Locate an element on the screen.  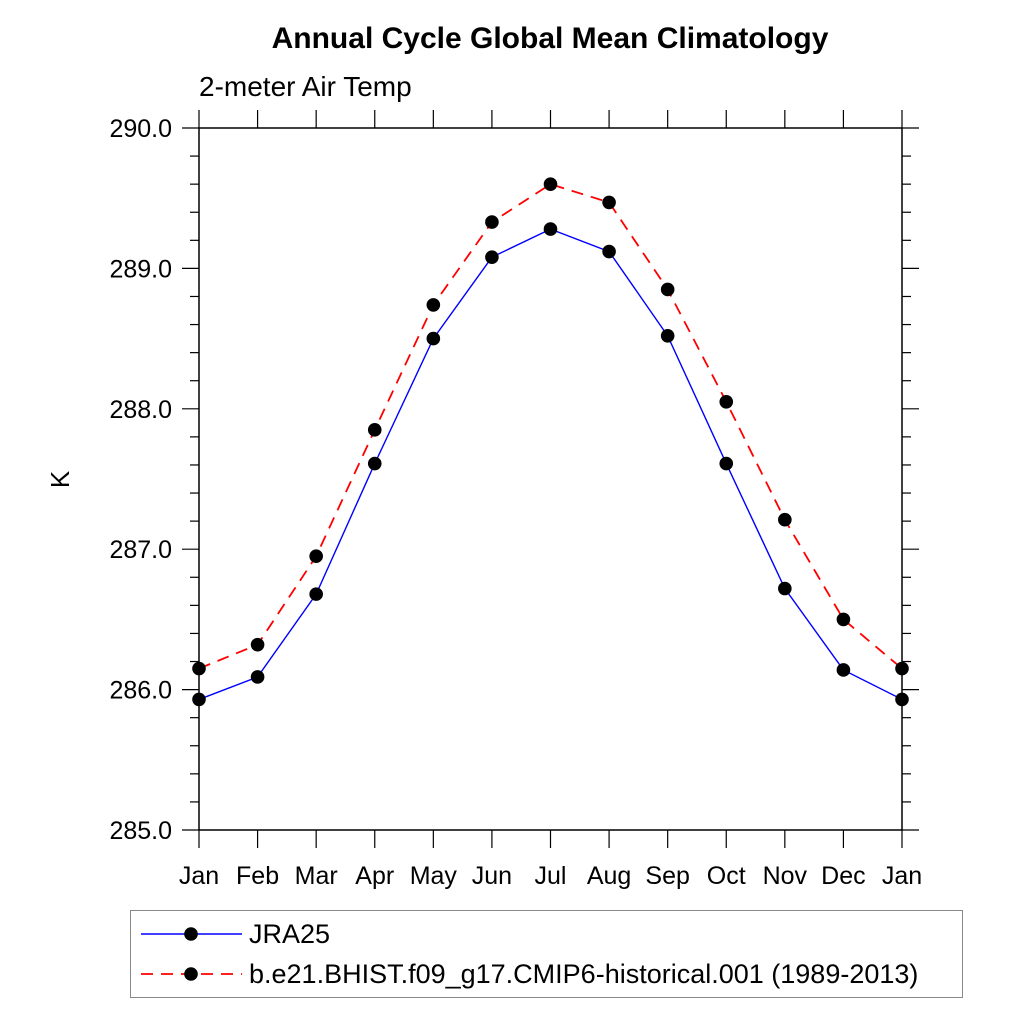
y-tick-label: 288.0 is located at coordinates (140, 410).